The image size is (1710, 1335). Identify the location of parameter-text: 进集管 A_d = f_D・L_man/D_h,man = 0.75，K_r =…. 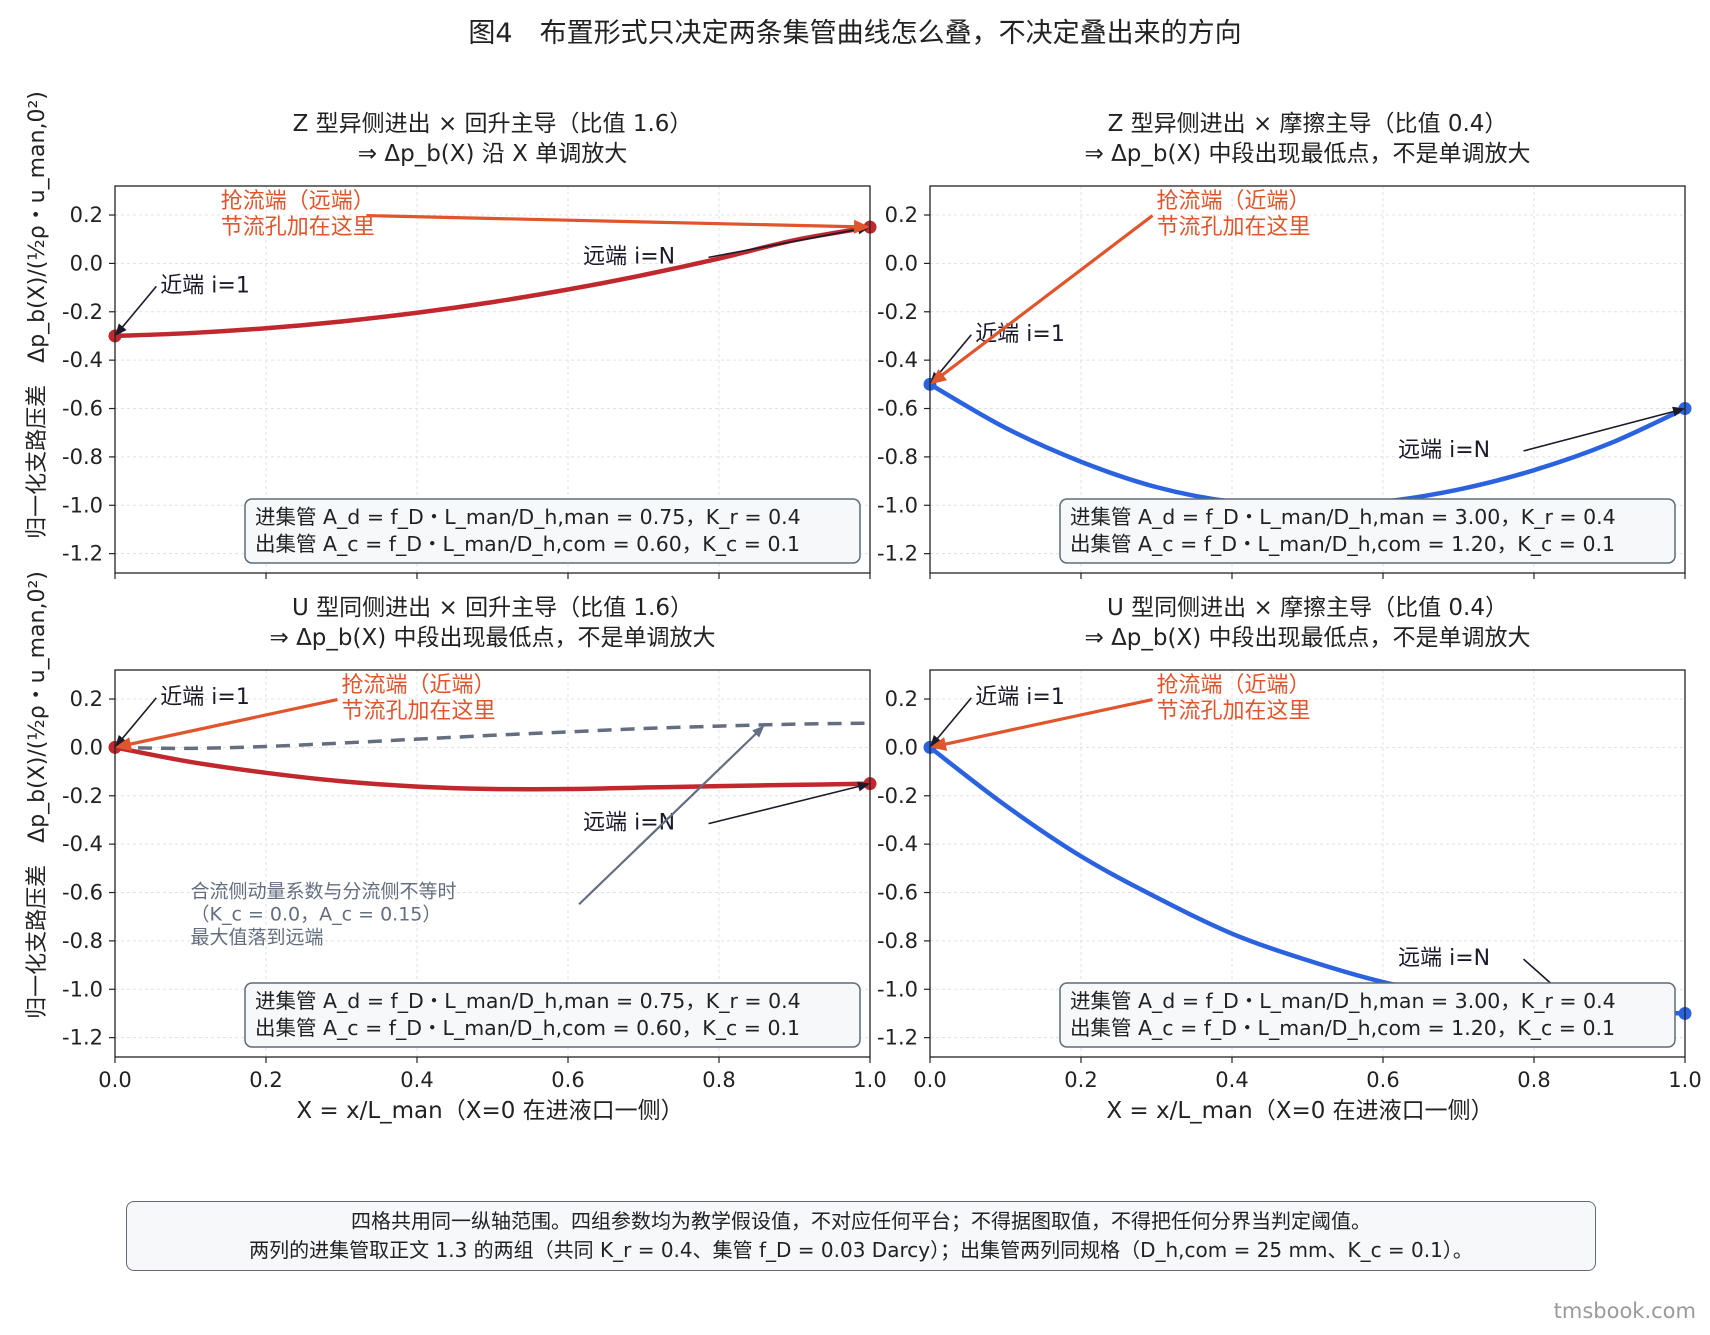
(528, 1001).